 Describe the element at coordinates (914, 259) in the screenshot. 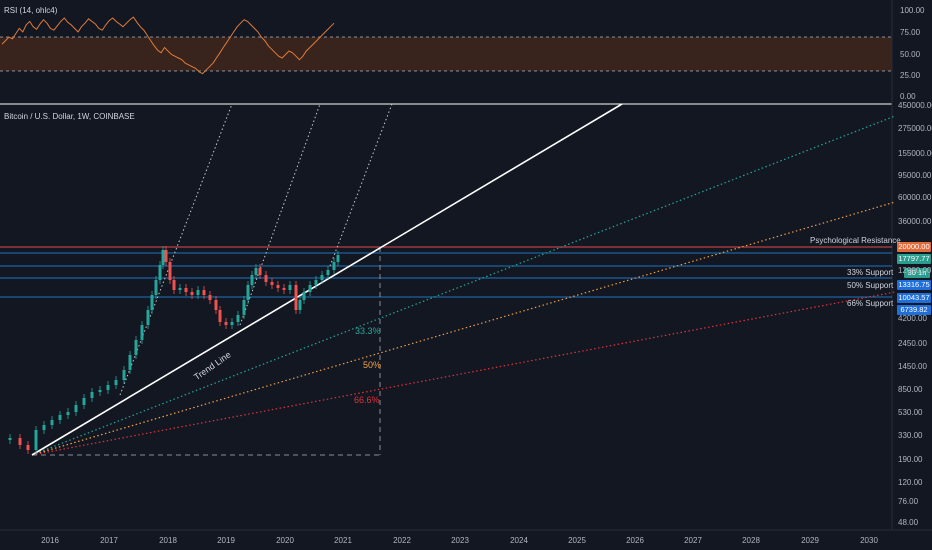

I see `price-tag-current: 17797.77` at that location.